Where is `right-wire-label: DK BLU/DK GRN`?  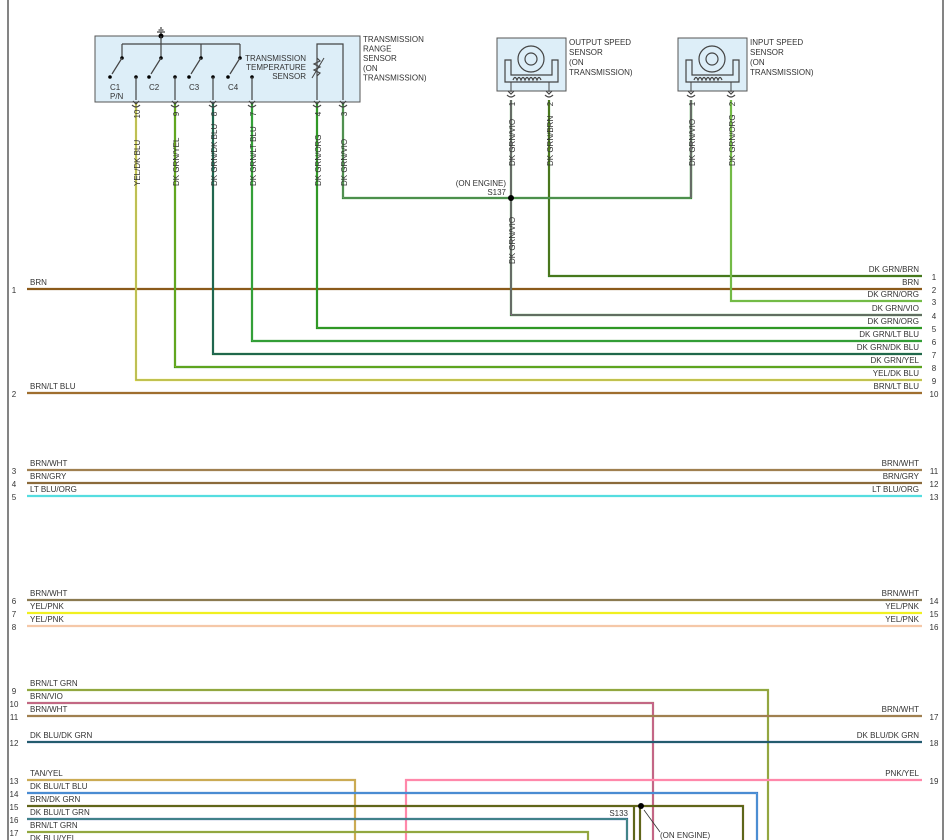
right-wire-label: DK BLU/DK GRN is located at coordinates (888, 735).